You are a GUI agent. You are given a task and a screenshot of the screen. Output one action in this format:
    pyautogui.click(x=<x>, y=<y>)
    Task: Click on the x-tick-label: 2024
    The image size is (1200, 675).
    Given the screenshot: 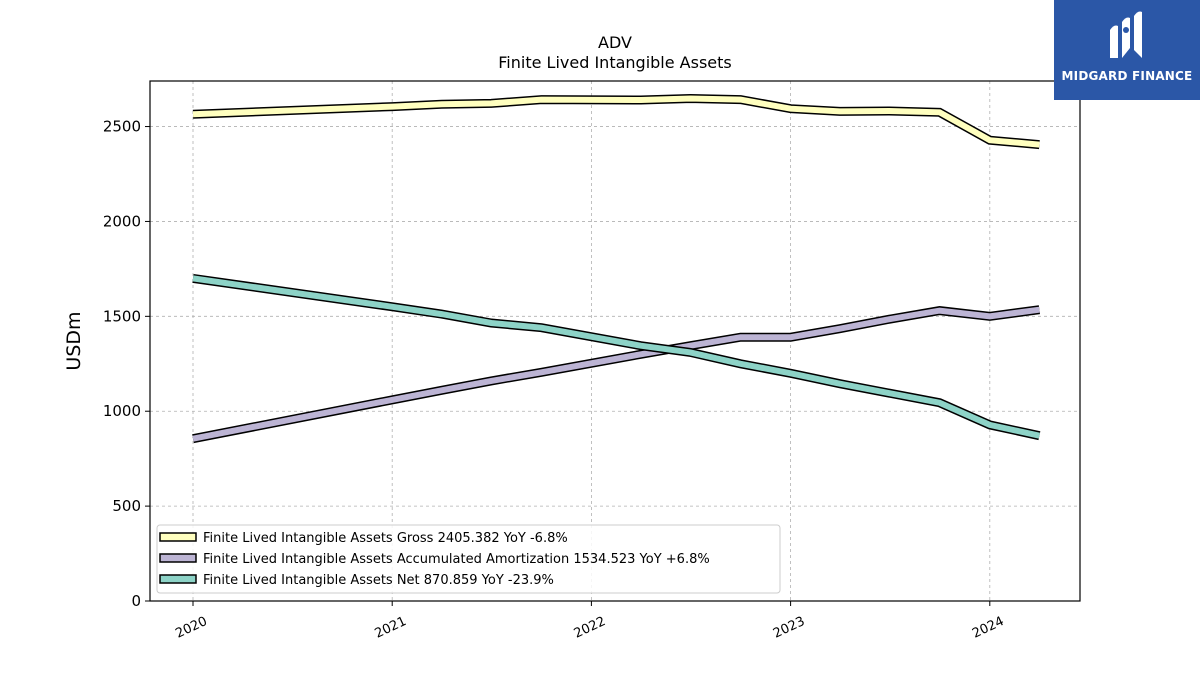 What is the action you would take?
    pyautogui.click(x=988, y=628)
    